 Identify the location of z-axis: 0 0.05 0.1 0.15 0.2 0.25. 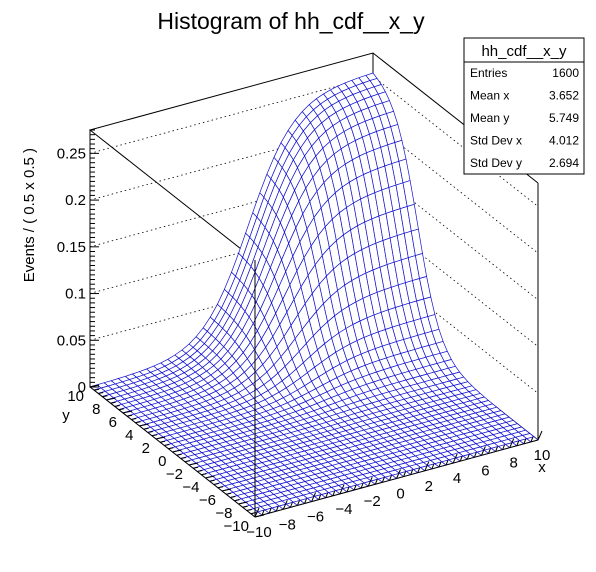
(78, 262).